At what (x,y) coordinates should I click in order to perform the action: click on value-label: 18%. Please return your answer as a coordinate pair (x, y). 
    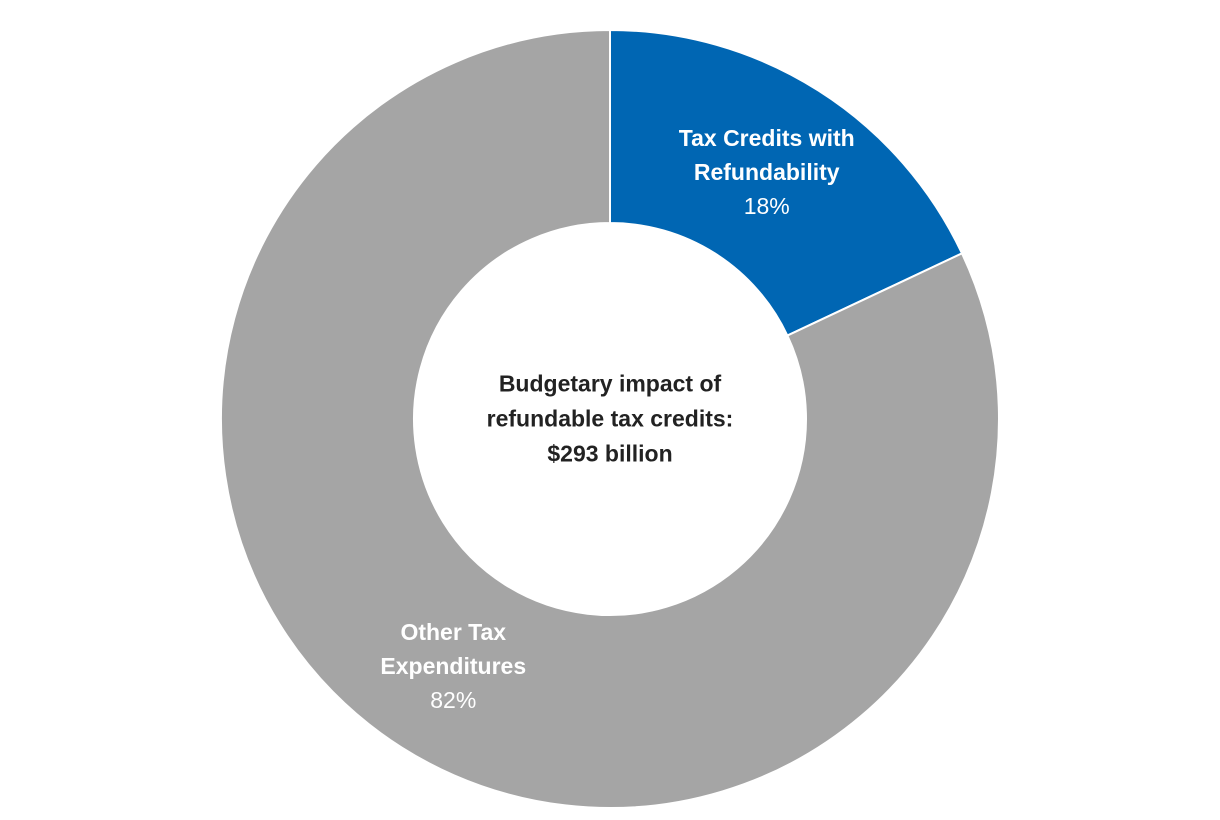
    Looking at the image, I should click on (766, 206).